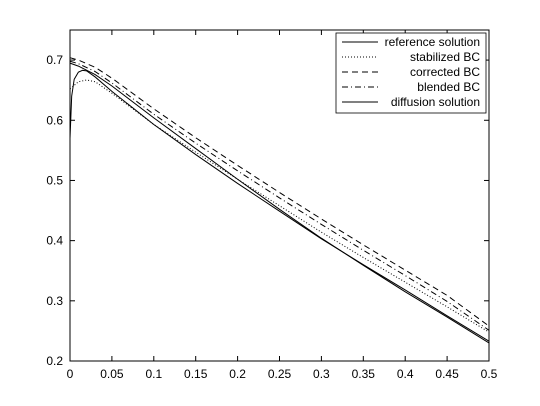 The image size is (540, 406). I want to click on y-tick-label: 0.5, so click(54, 180).